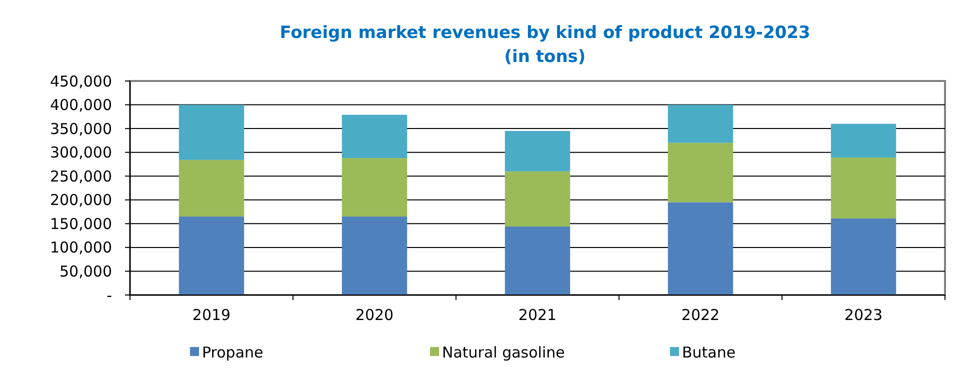 The image size is (977, 379). I want to click on legend-label: Natural gasoline, so click(503, 352).